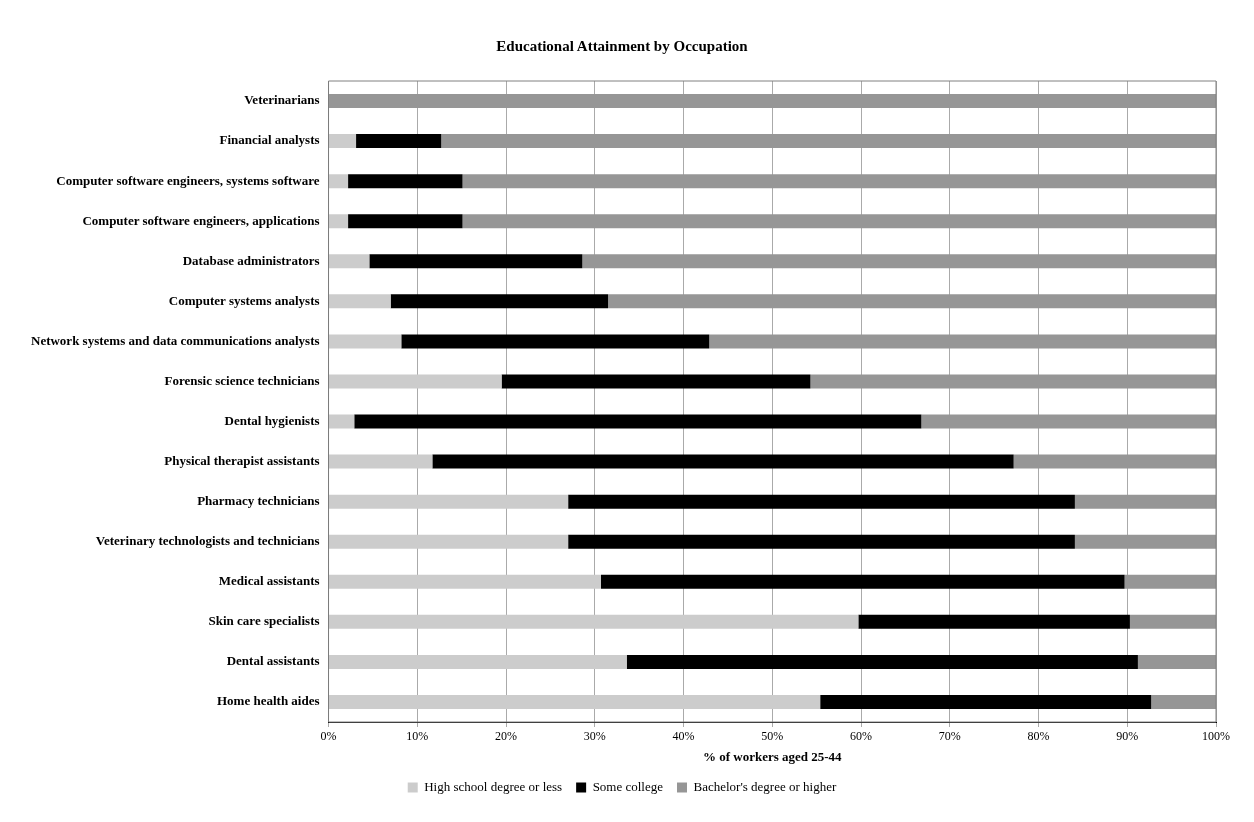  Describe the element at coordinates (1216, 736) in the screenshot. I see `x-tick-label: 100%` at that location.